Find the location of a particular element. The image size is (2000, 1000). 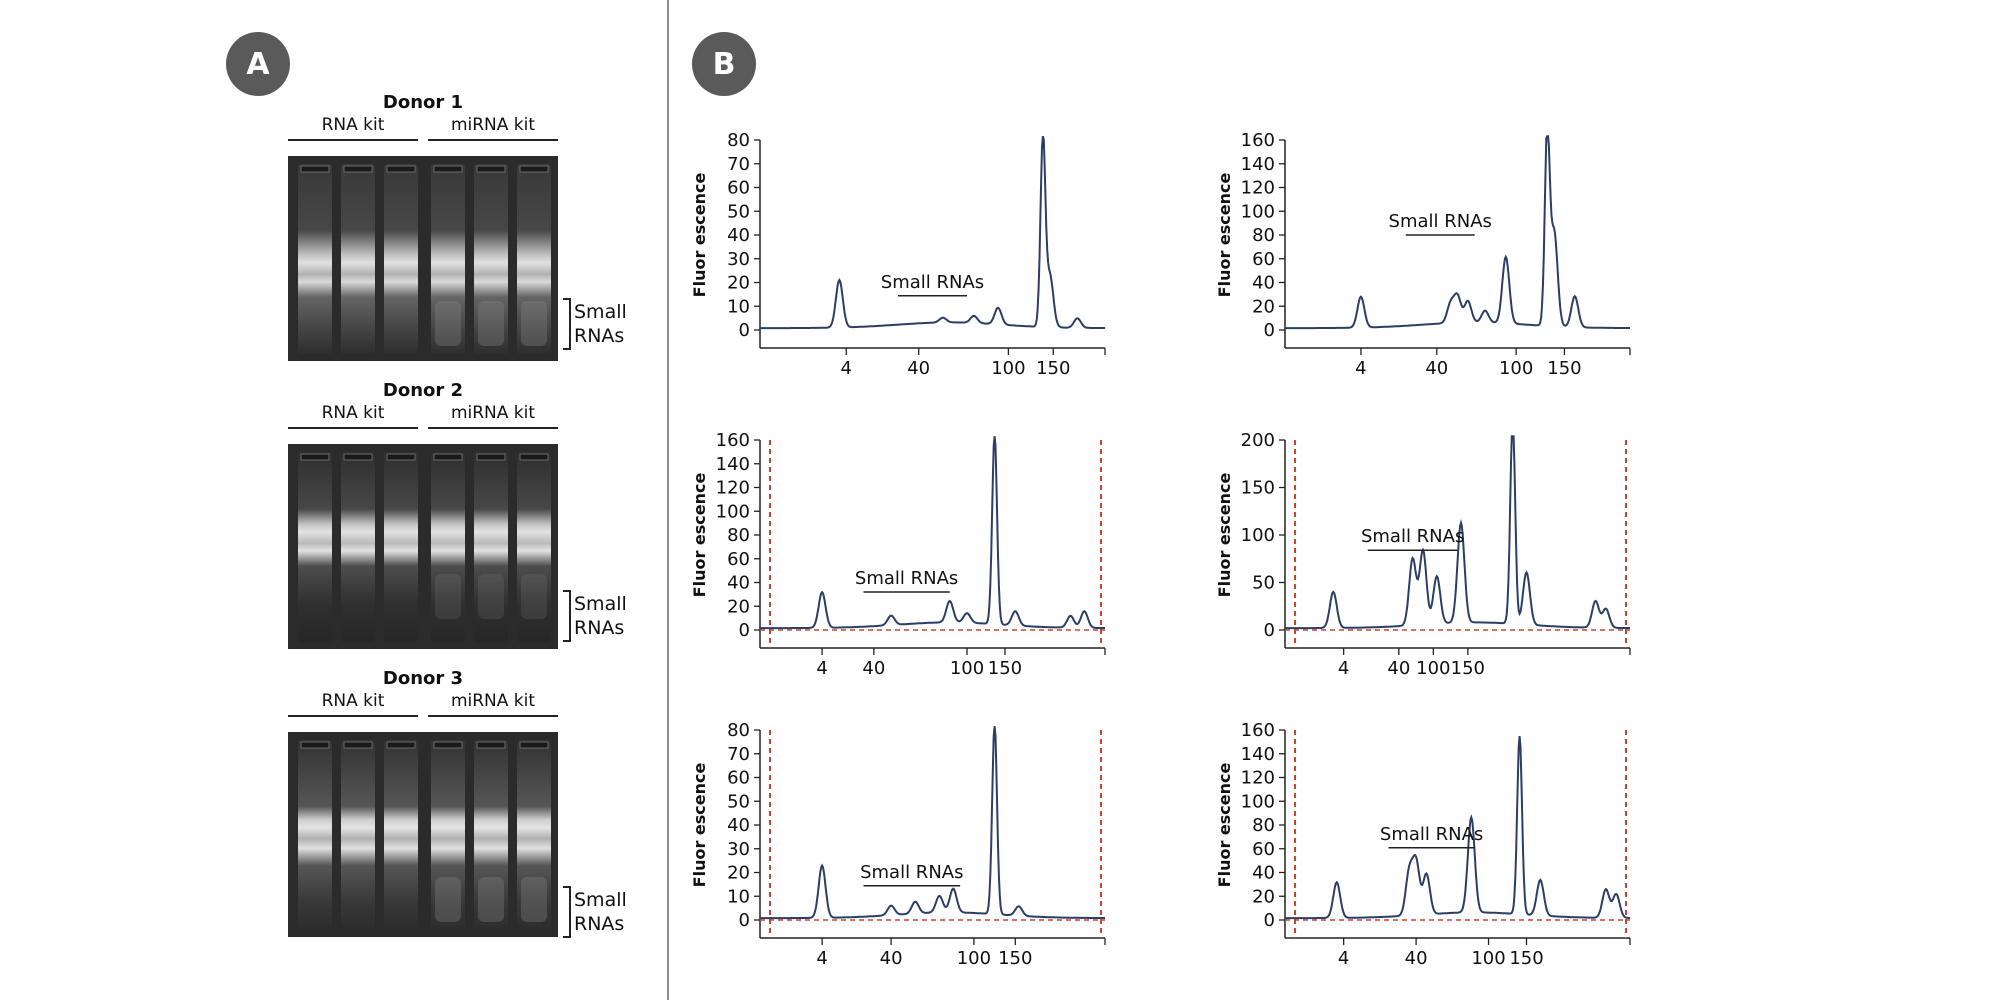

gel-block-donor-1: Donor 1 RNA kit miRNA kit Small RNAs is located at coordinates (457, 226).